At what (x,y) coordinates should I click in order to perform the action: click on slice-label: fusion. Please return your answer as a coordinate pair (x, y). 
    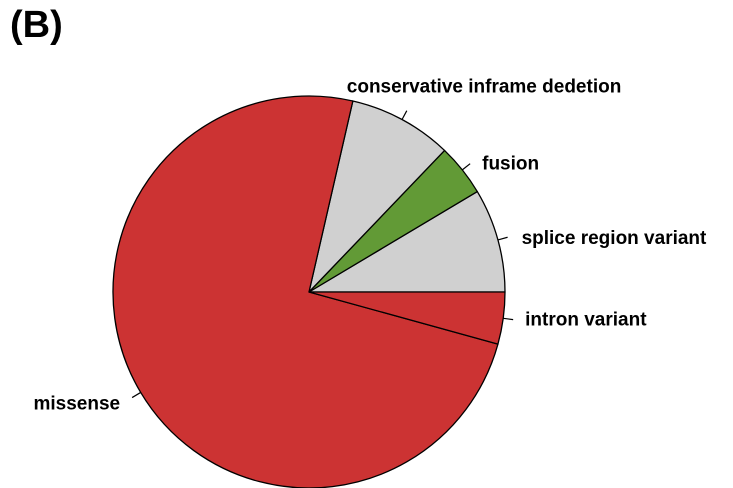
    Looking at the image, I should click on (510, 164).